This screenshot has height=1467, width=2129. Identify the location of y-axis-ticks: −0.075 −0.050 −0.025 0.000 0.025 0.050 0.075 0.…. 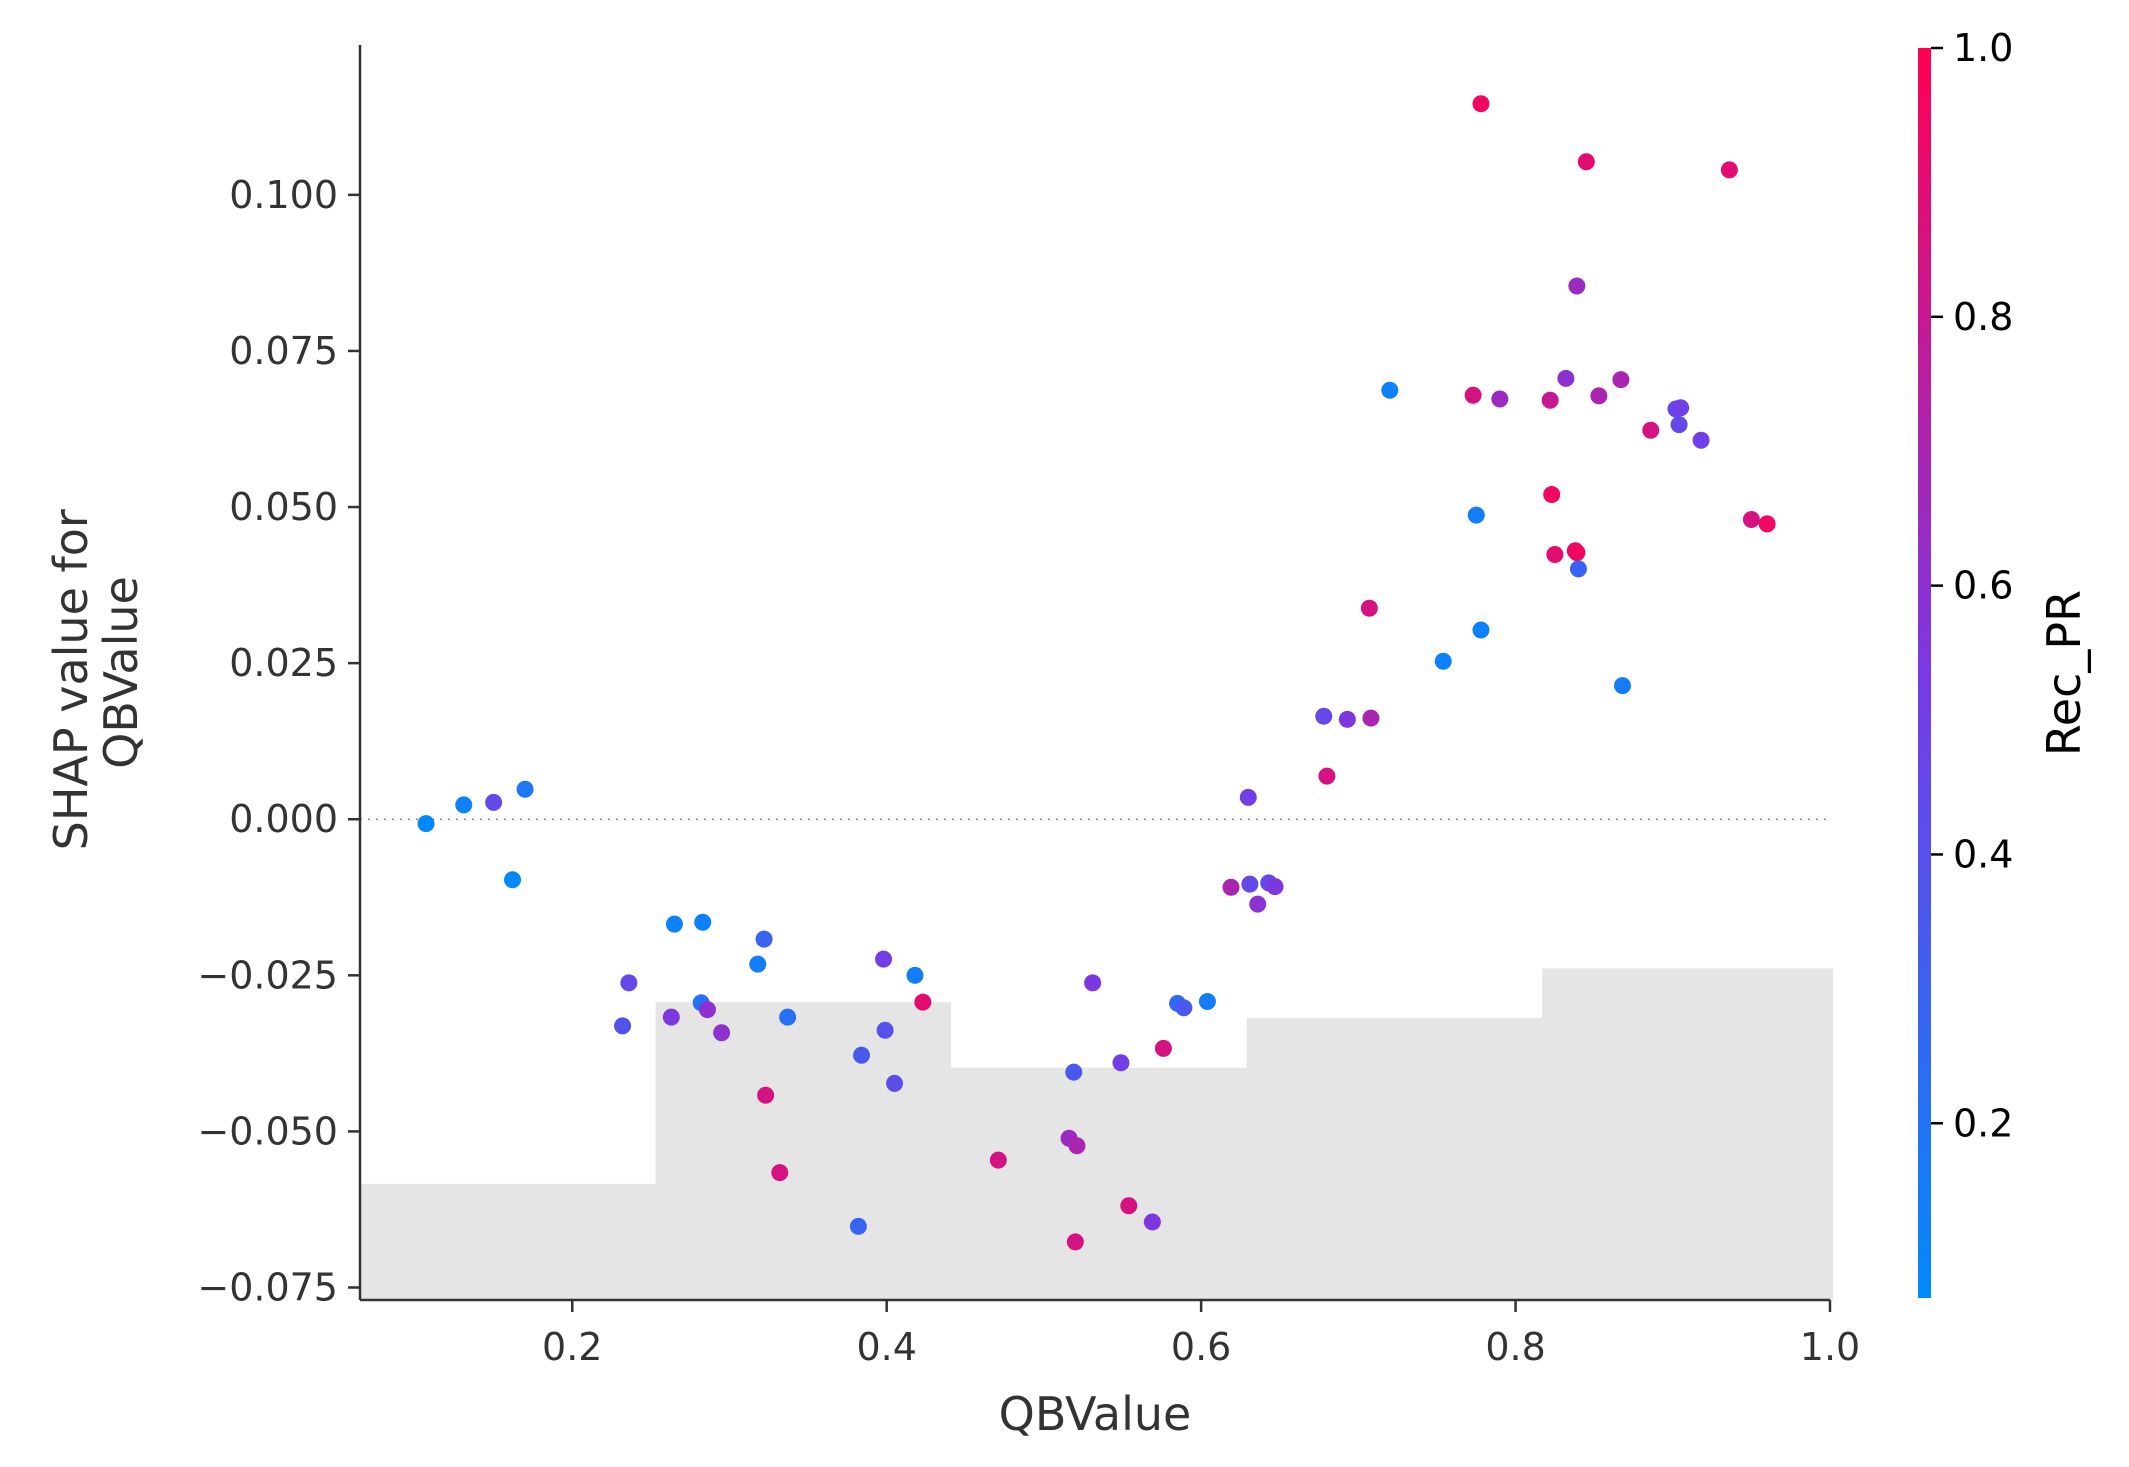
(278, 741).